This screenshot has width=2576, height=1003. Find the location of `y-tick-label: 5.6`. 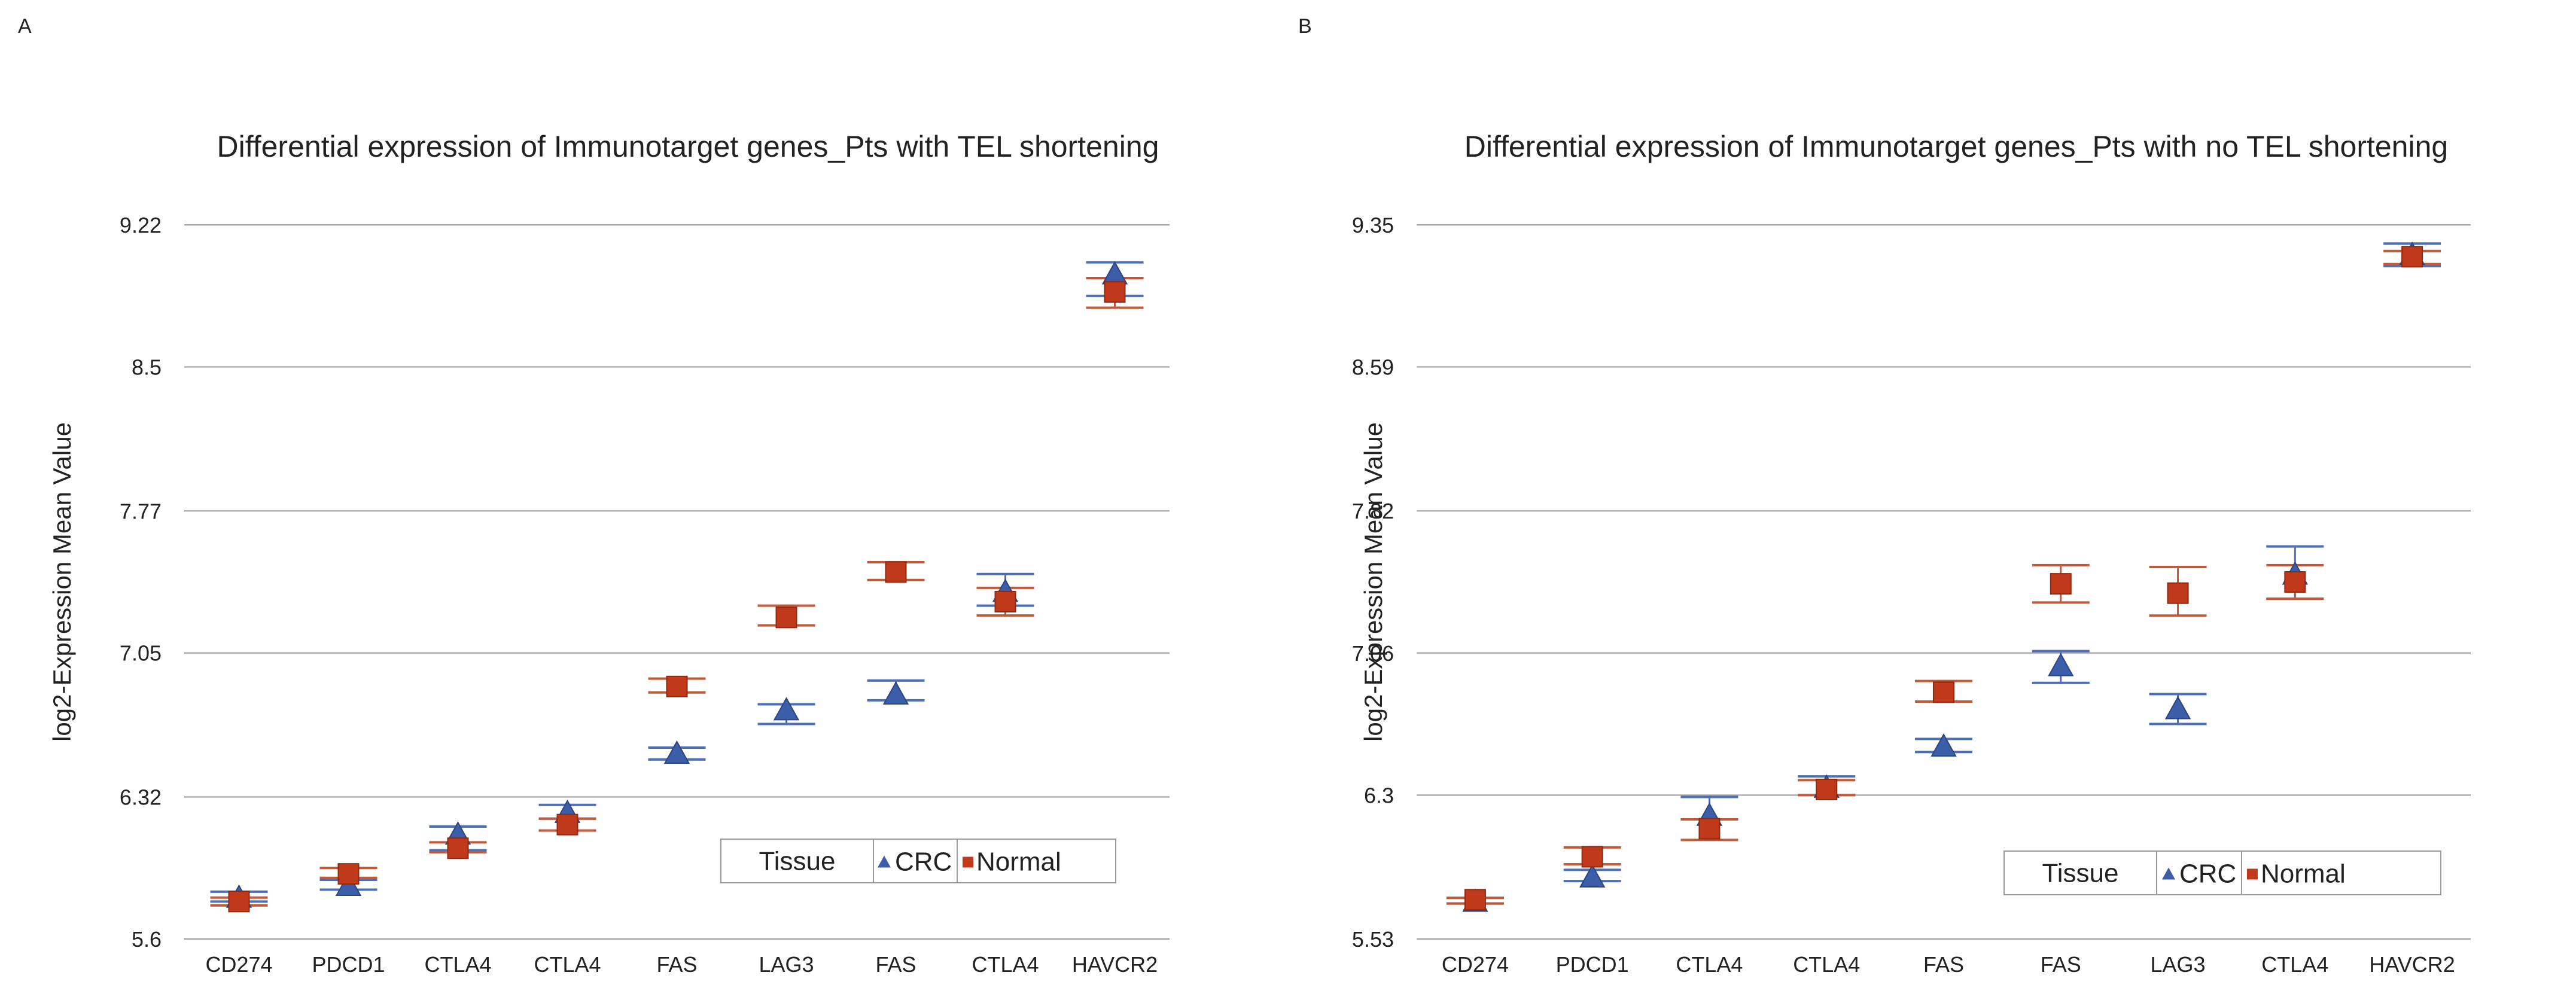

y-tick-label: 5.6 is located at coordinates (147, 939).